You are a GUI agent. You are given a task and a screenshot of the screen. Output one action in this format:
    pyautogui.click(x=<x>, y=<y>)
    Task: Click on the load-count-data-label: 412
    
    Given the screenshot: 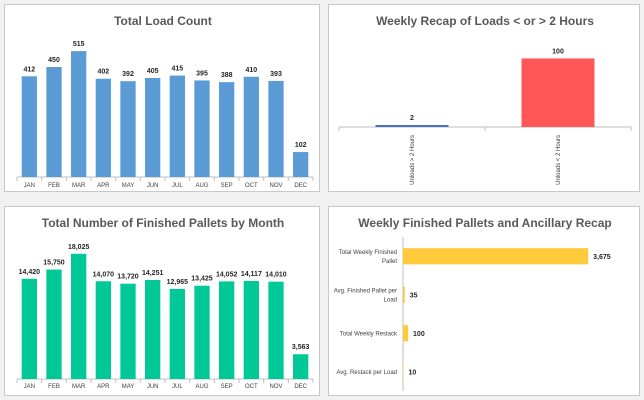 What is the action you would take?
    pyautogui.click(x=29, y=69)
    